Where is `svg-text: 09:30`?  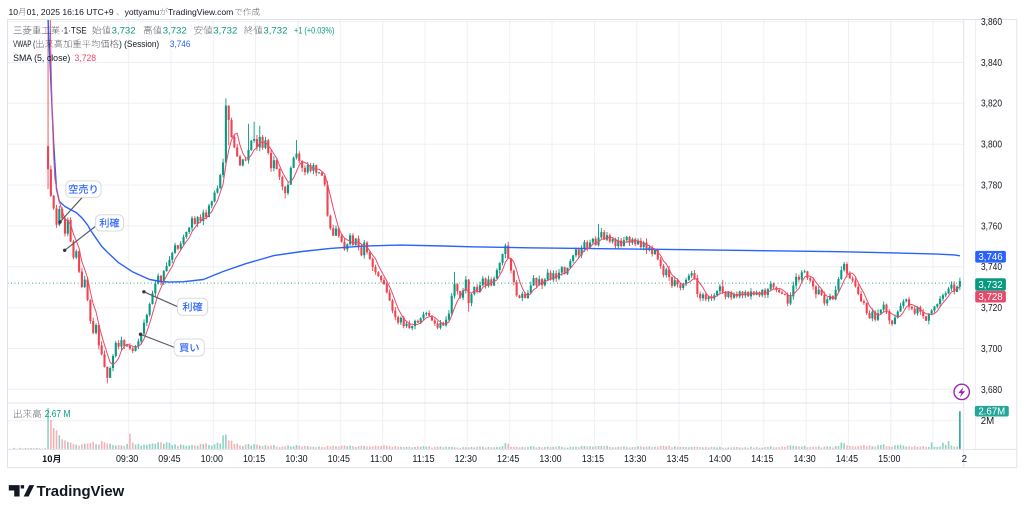 svg-text: 09:30 is located at coordinates (127, 459).